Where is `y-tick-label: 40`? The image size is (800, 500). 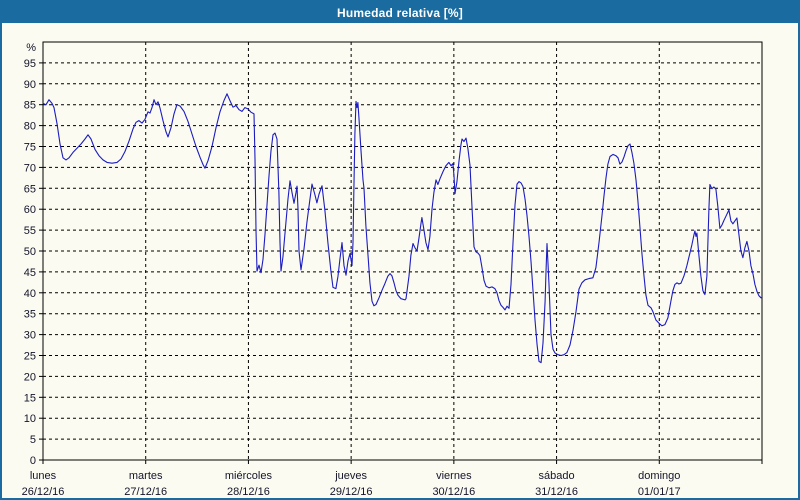 y-tick-label: 40 is located at coordinates (30, 294).